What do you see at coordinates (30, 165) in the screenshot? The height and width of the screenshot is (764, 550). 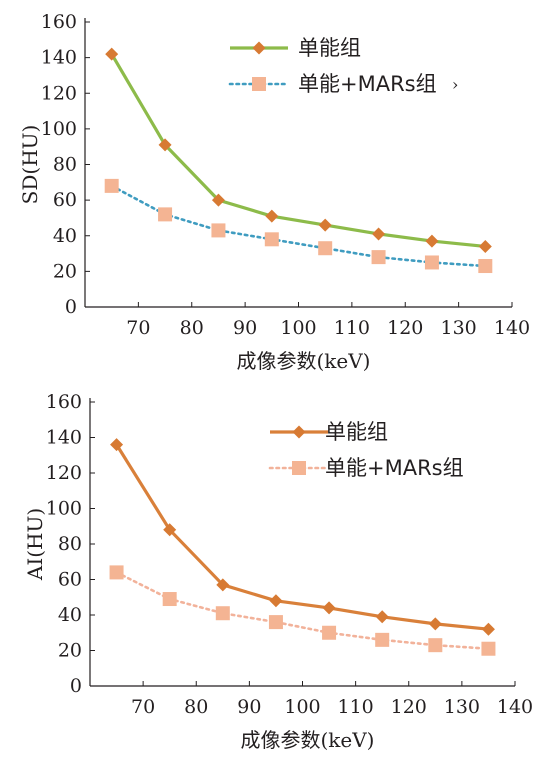 I see `y-axis-title: SD(HU)` at bounding box center [30, 165].